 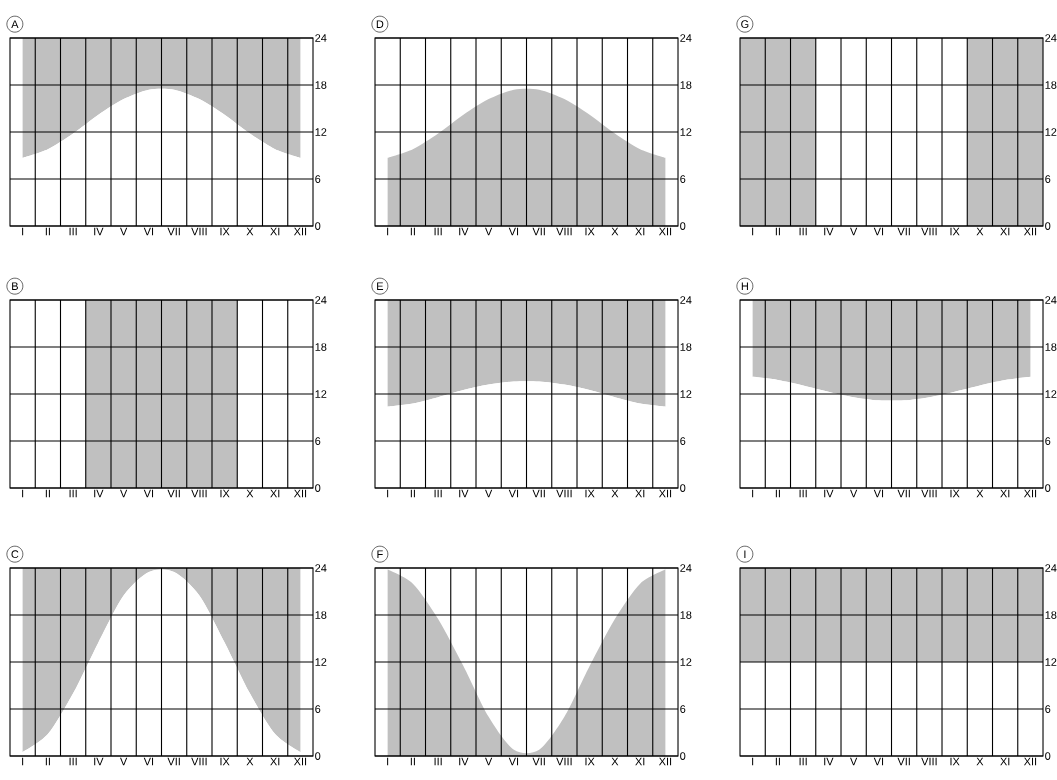 What do you see at coordinates (744, 286) in the screenshot?
I see `chart-title: H` at bounding box center [744, 286].